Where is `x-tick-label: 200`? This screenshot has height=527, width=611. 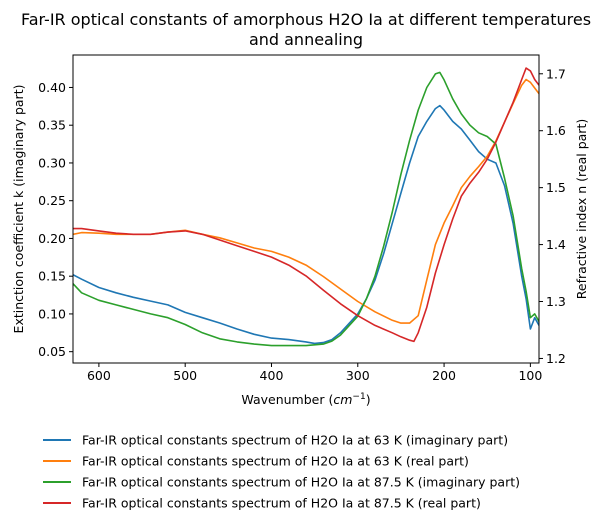 x-tick-label: 200 is located at coordinates (444, 375).